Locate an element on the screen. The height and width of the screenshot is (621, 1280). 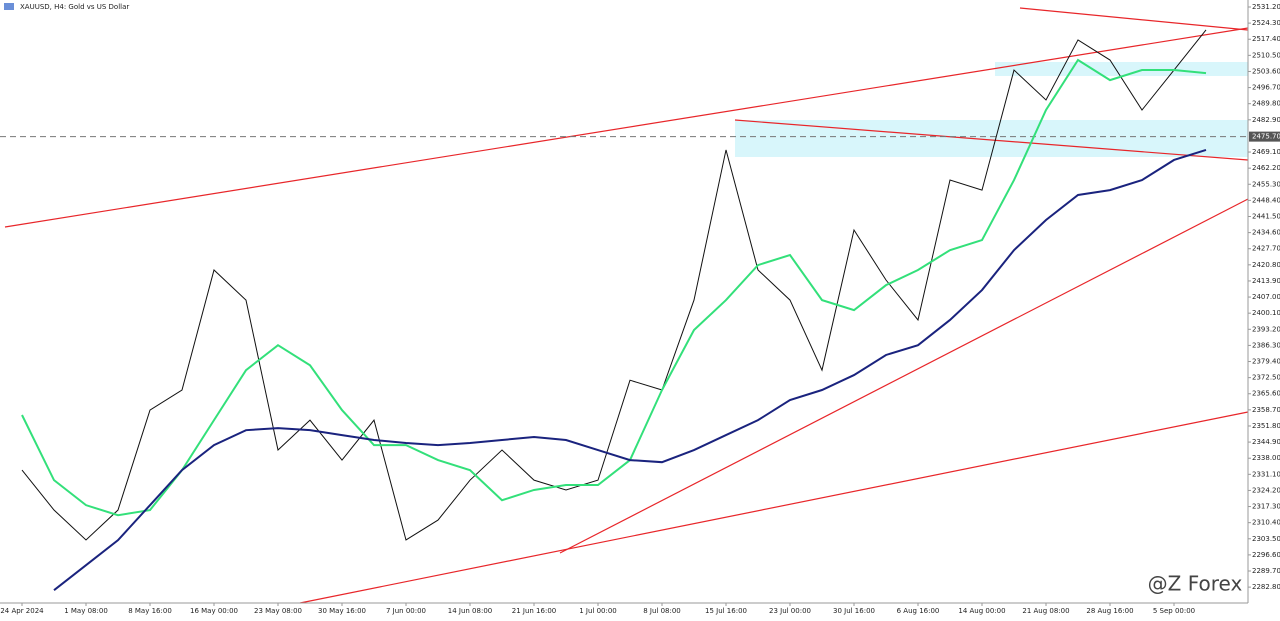
x-tick-label: 7 Jun 00:00 is located at coordinates (406, 611).